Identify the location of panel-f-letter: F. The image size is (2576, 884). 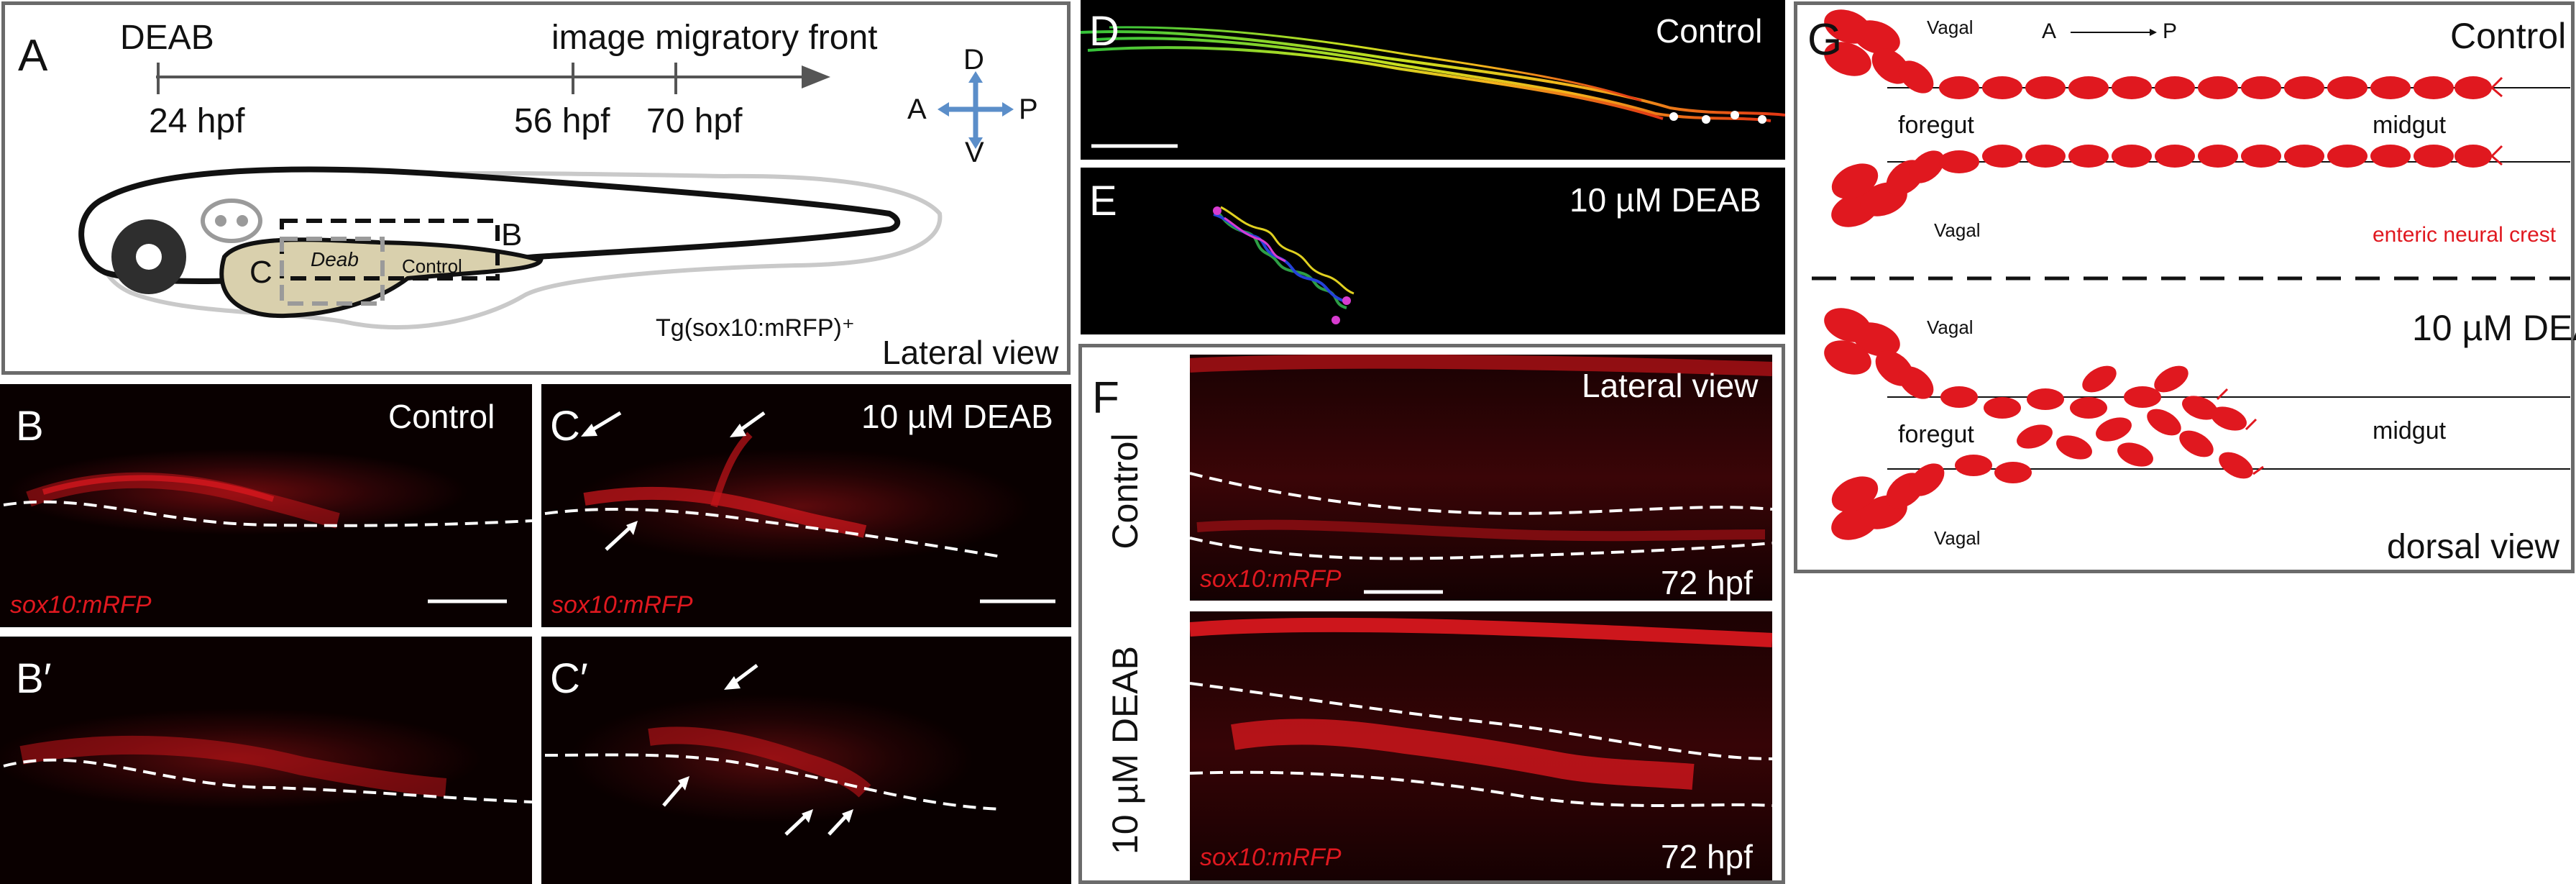
(1105, 398).